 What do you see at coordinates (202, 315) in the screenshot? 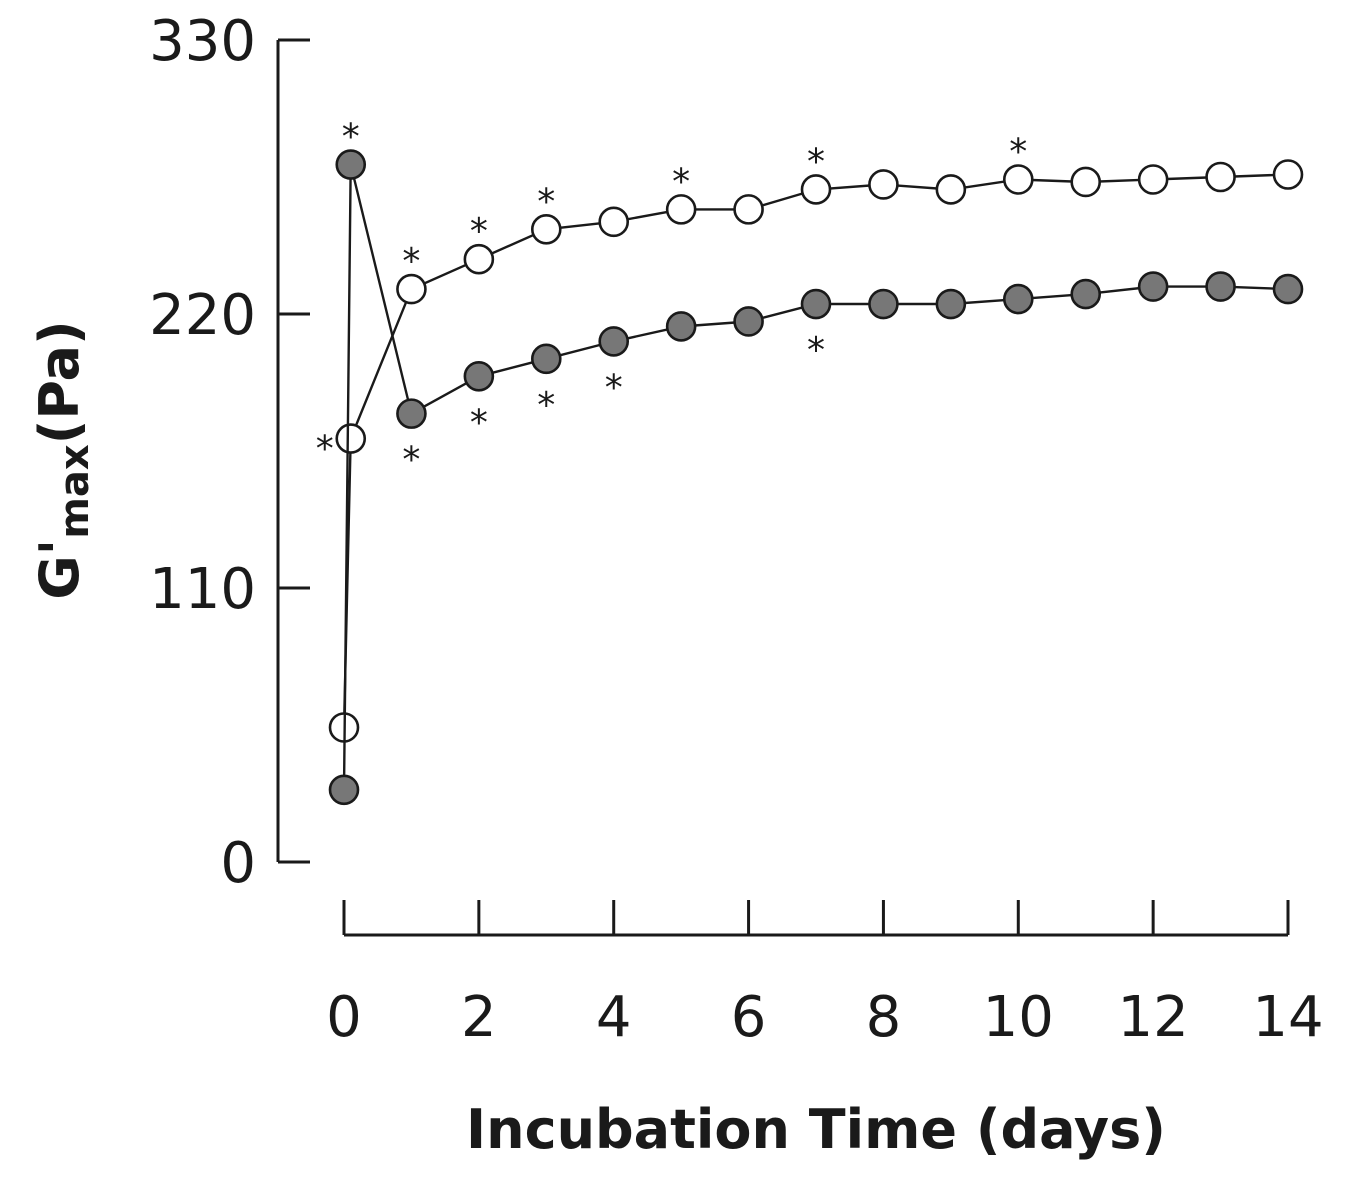
I see `y-tick-label: 220` at bounding box center [202, 315].